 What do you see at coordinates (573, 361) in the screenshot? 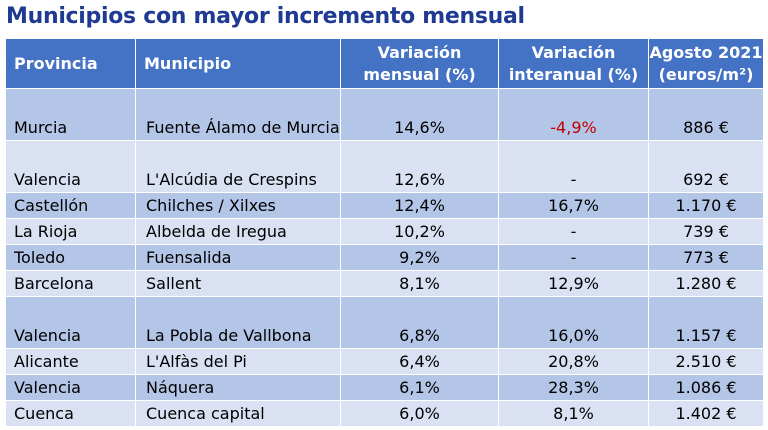
I see `cell-interanual: 20,8%` at bounding box center [573, 361].